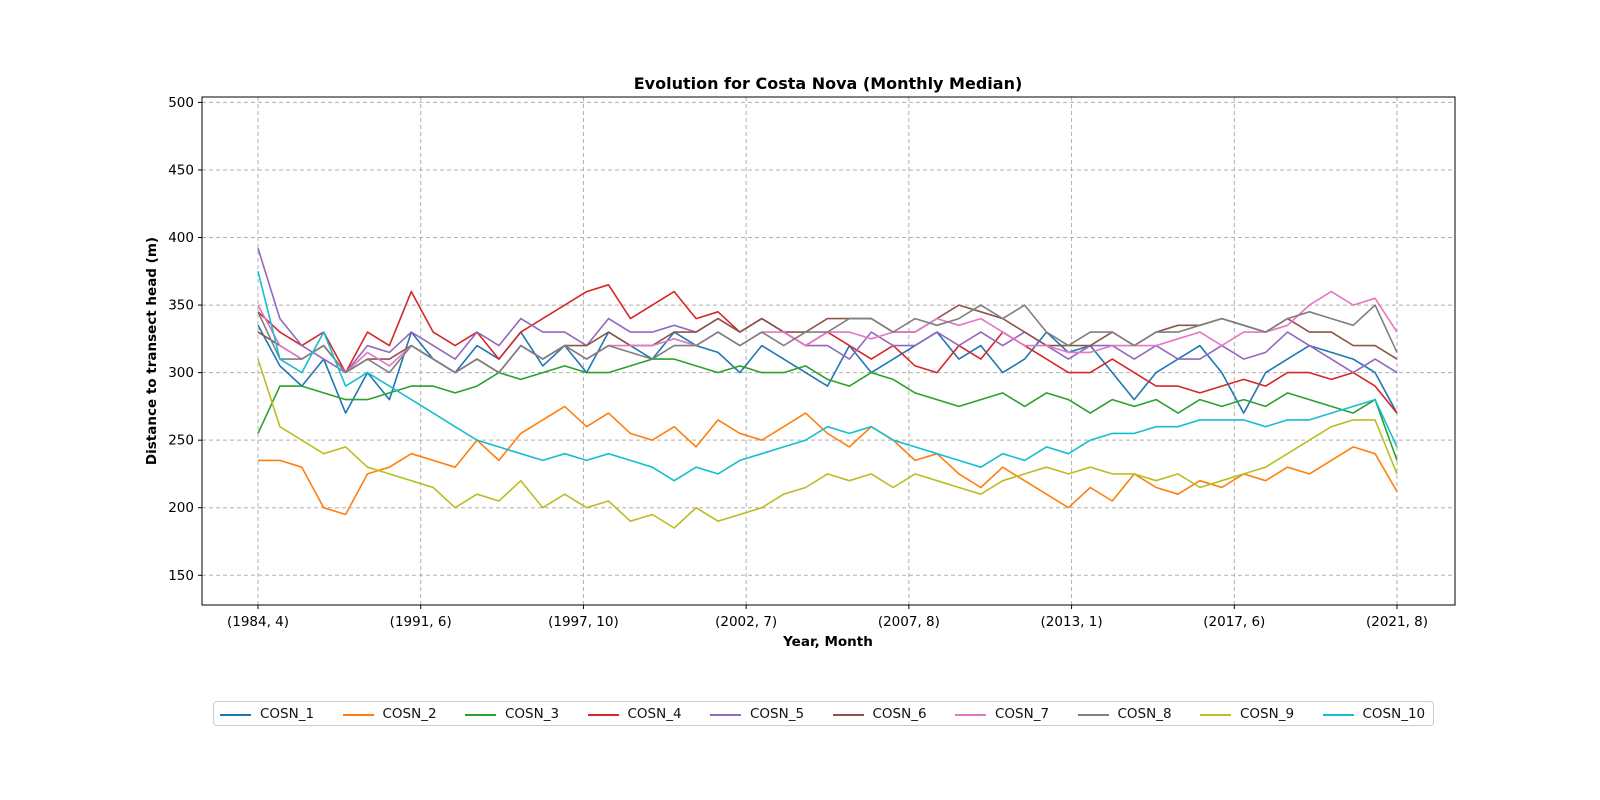 The height and width of the screenshot is (800, 1600). What do you see at coordinates (181, 373) in the screenshot?
I see `y-tick-label-3: 300` at bounding box center [181, 373].